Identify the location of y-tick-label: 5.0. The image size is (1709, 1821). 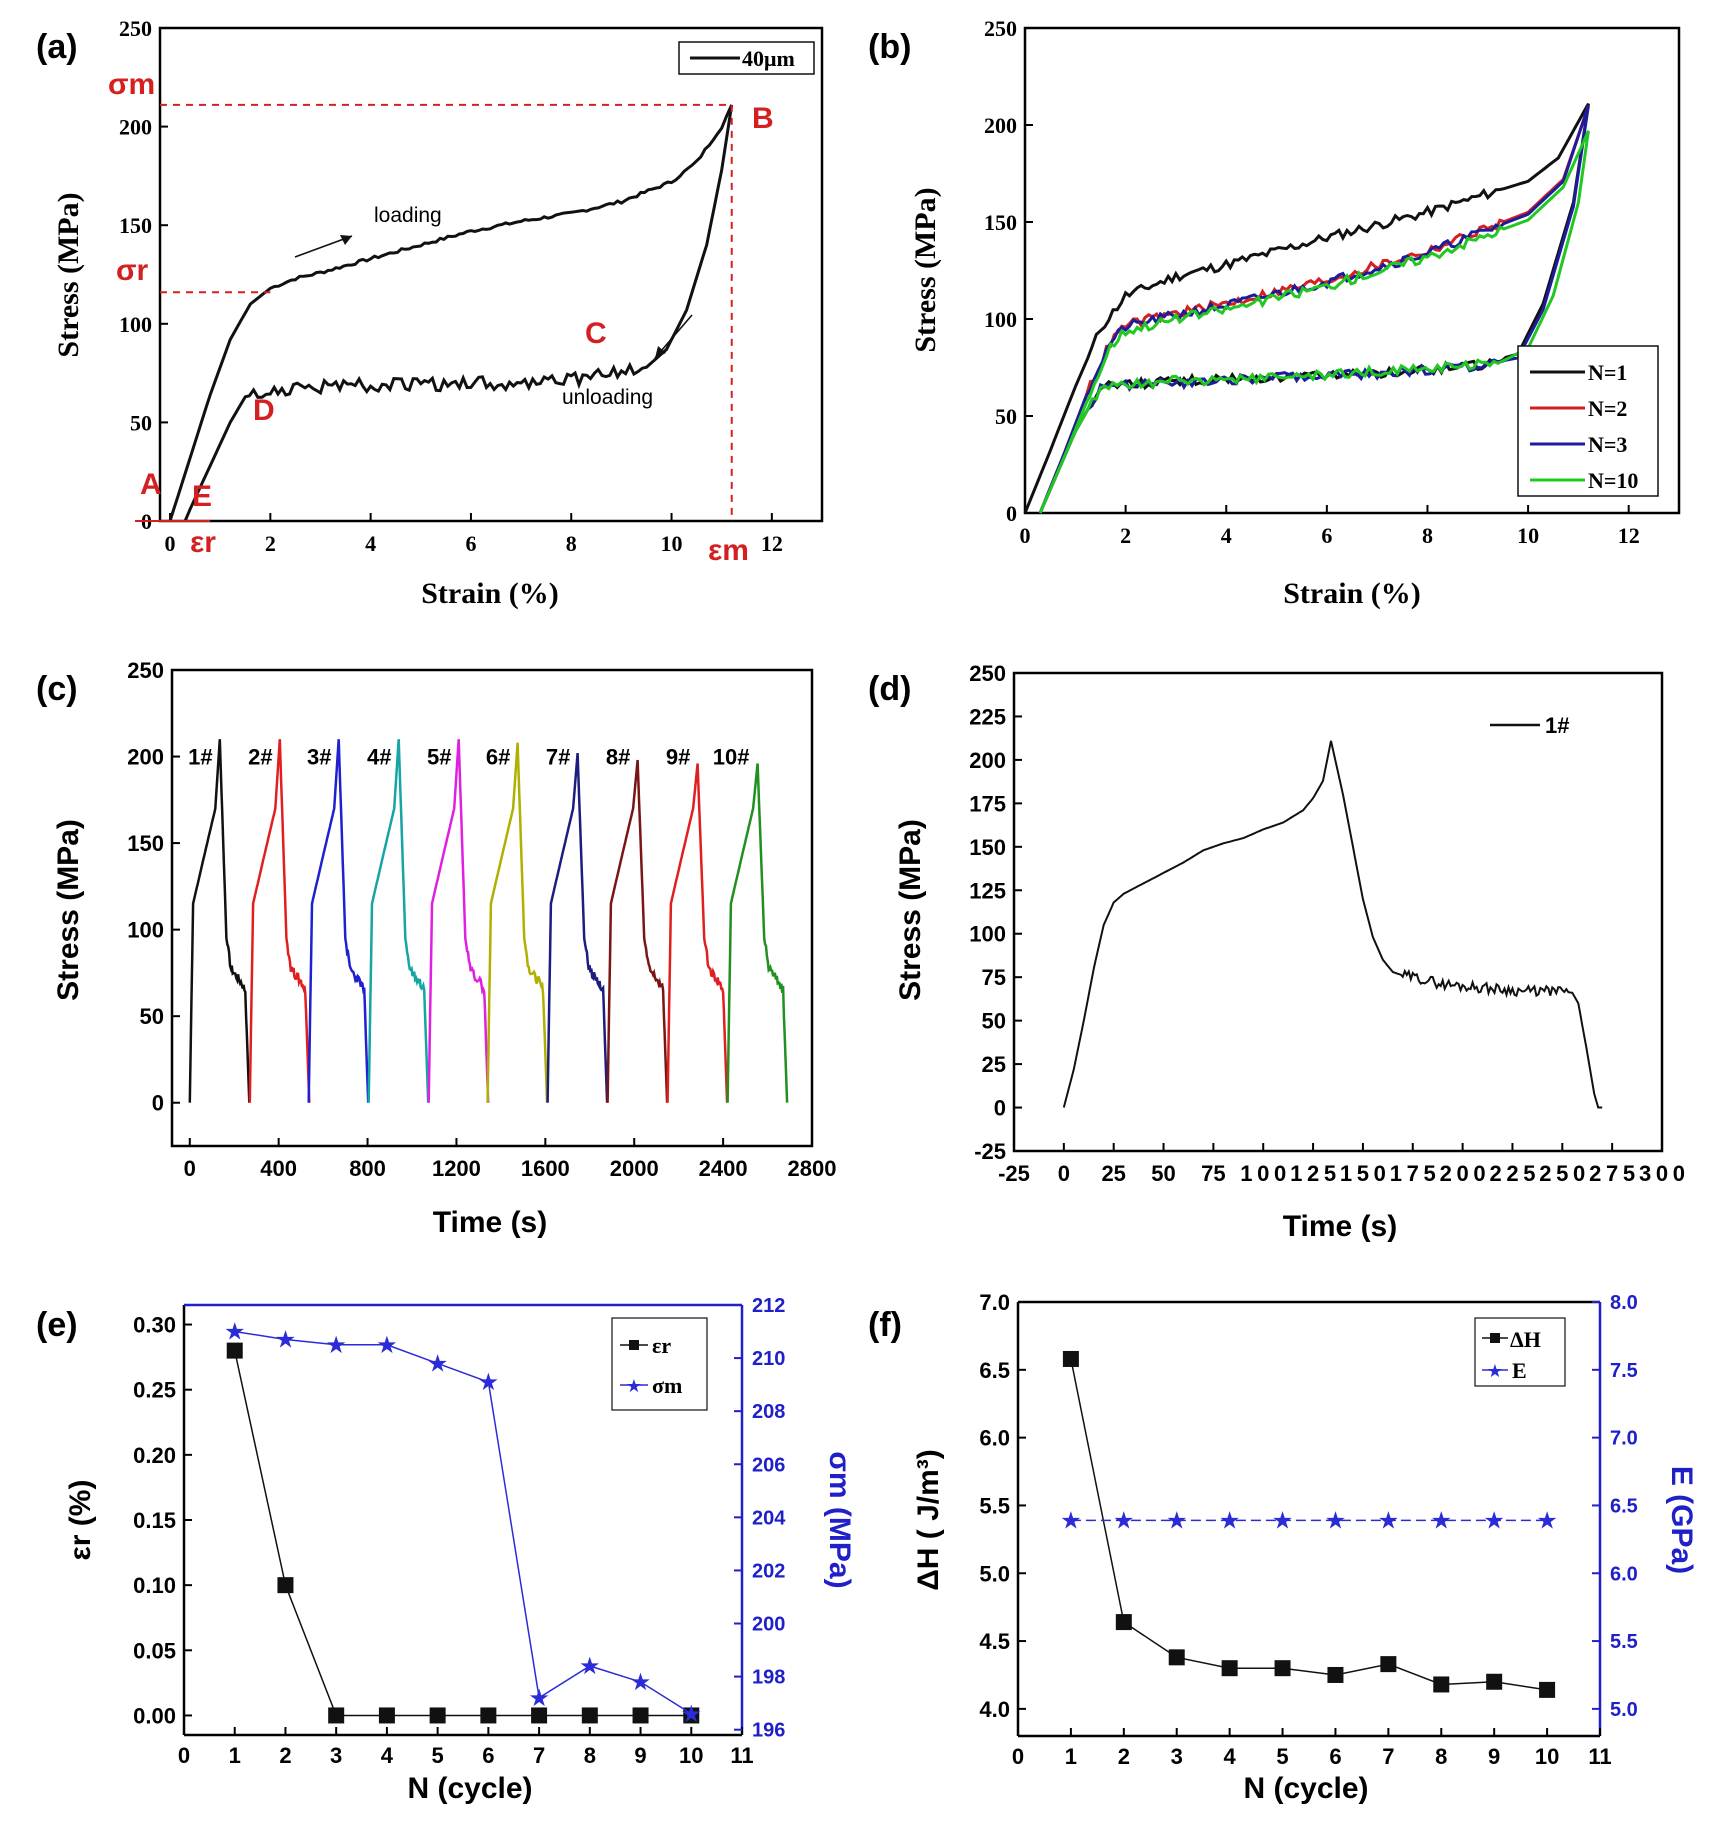
(994, 1573).